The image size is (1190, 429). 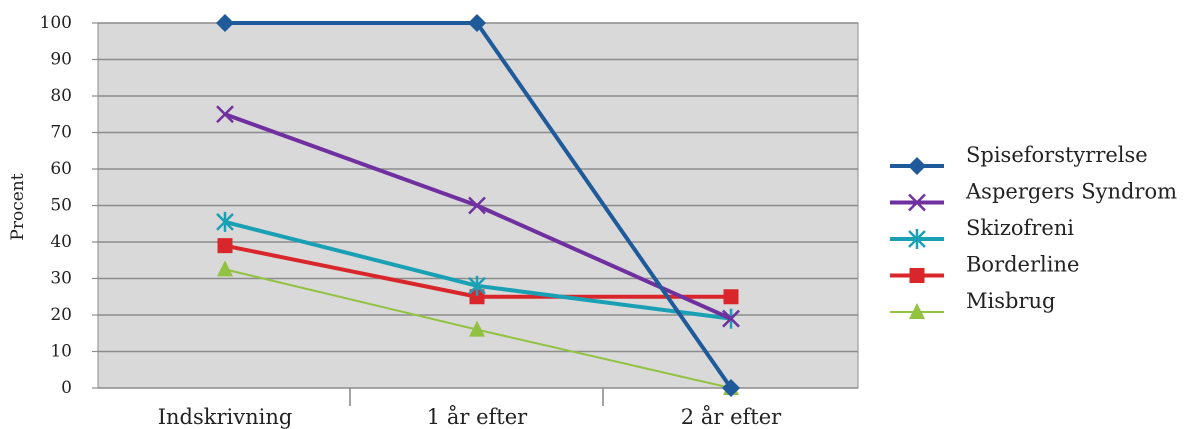 I want to click on legend-item-aspergers-syndrom: Aspergers Syndrom, so click(x=1033, y=196).